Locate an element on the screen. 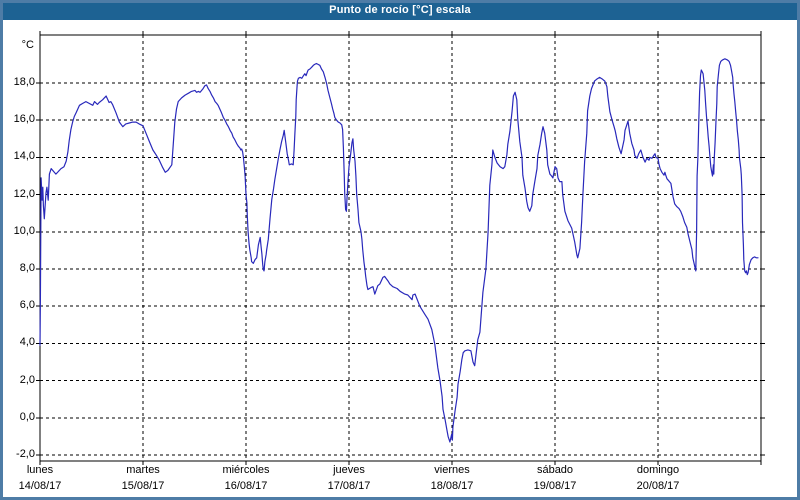 The width and height of the screenshot is (800, 500). date-label: 20/08/17 is located at coordinates (658, 486).